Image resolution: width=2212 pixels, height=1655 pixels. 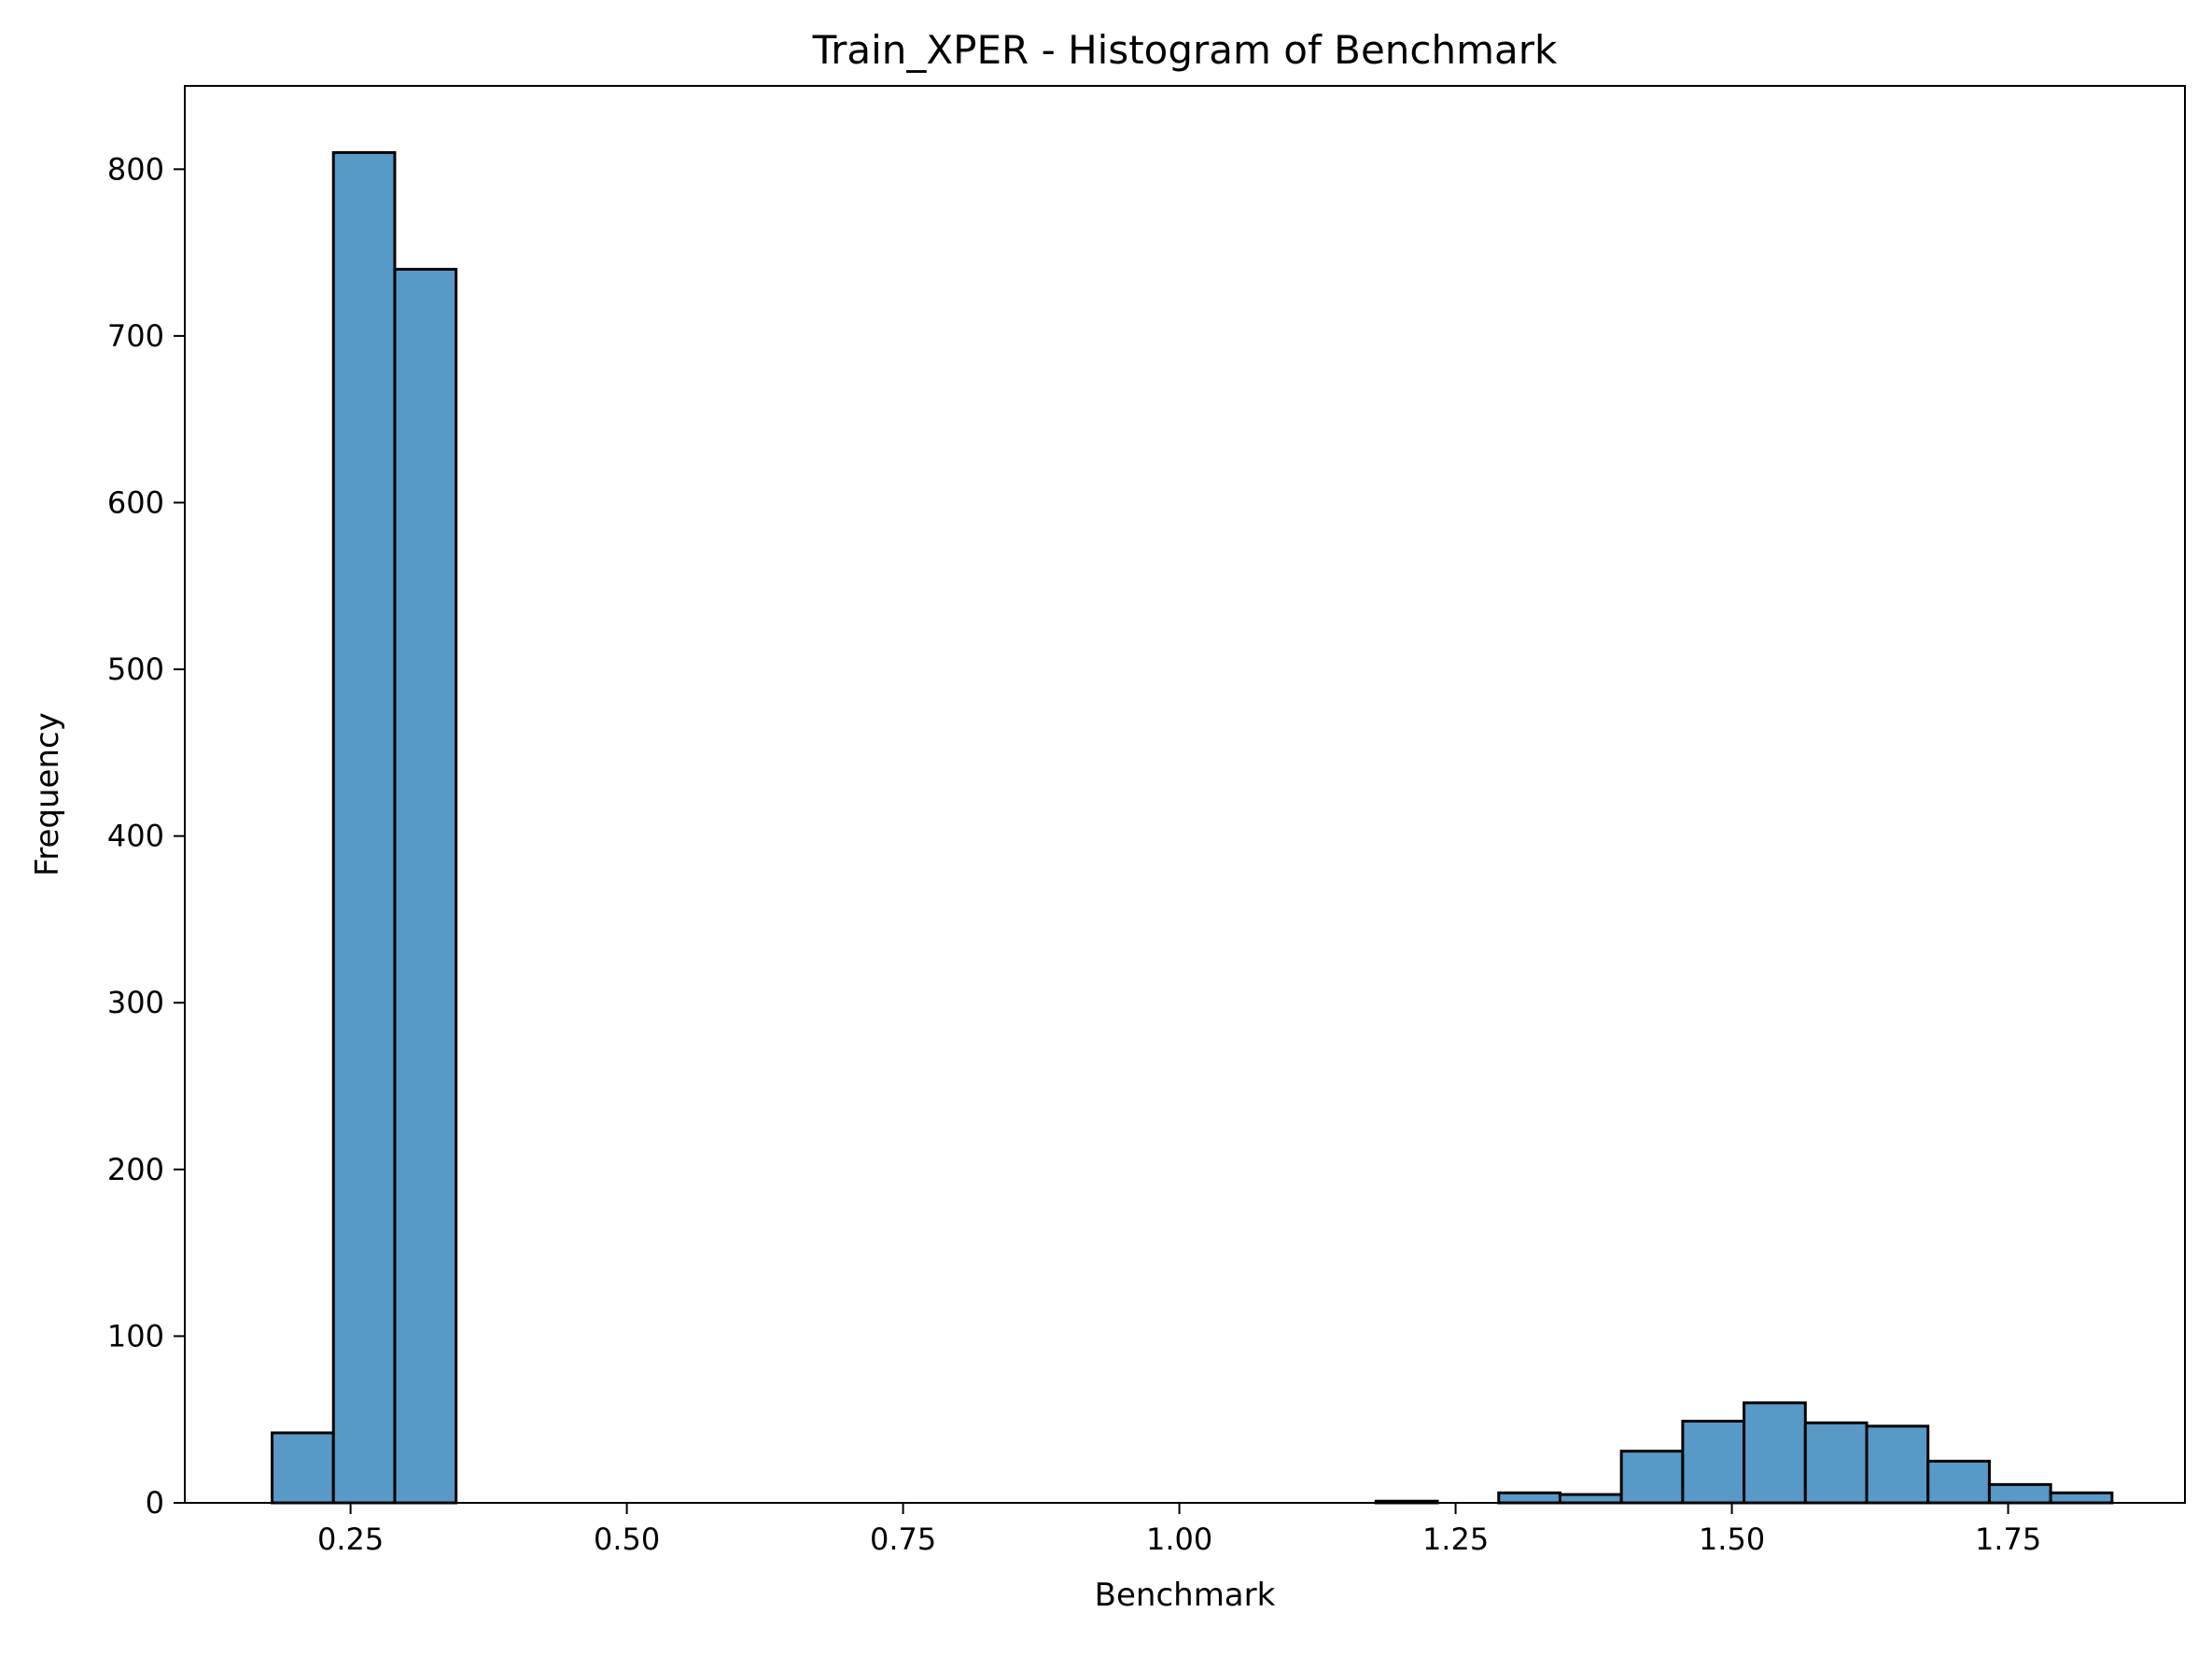 What do you see at coordinates (135, 1335) in the screenshot?
I see `y-tick-label: 100` at bounding box center [135, 1335].